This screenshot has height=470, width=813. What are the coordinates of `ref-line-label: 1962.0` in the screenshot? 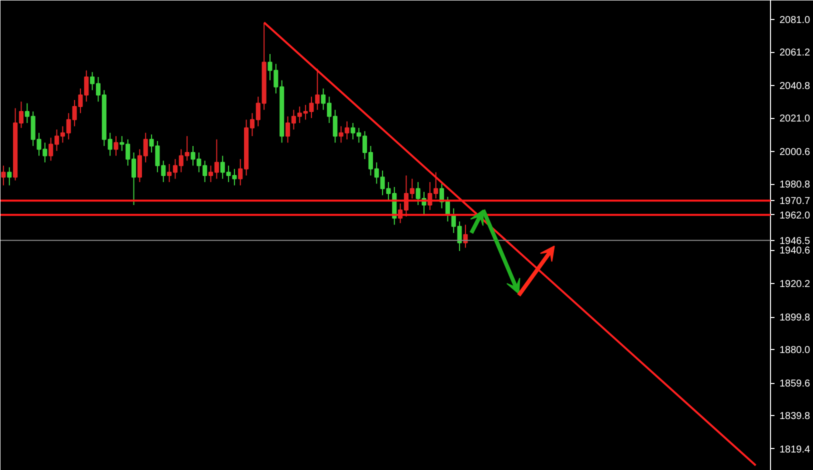 It's located at (795, 216).